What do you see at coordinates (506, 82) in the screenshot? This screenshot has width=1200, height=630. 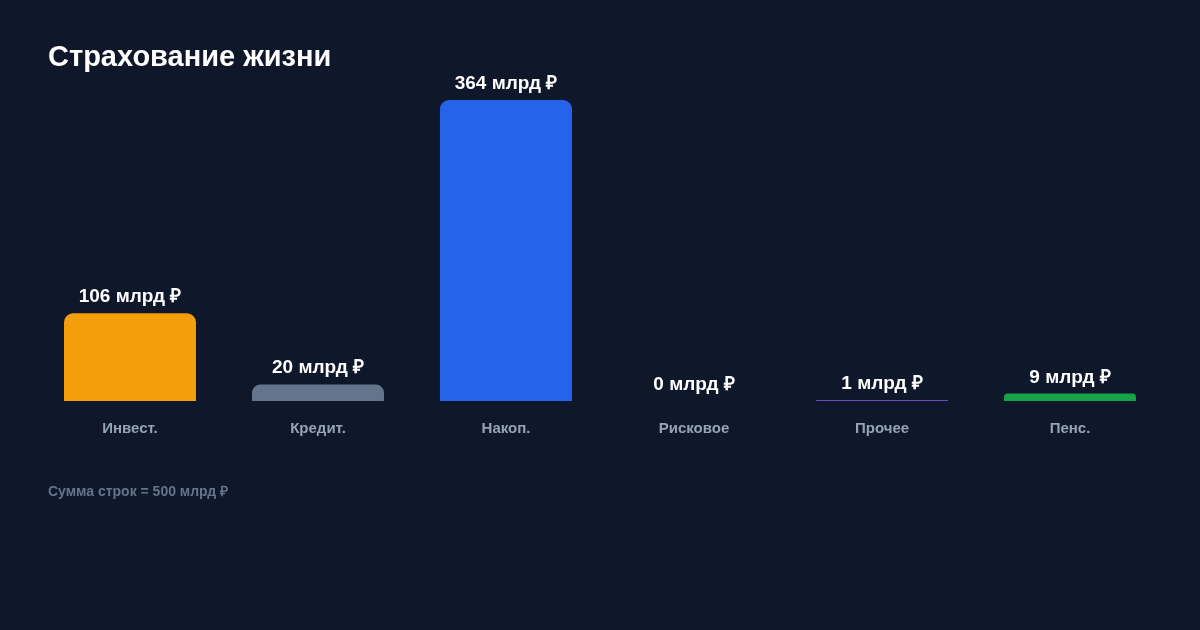 I see `data-label: 364 млрд ₽` at bounding box center [506, 82].